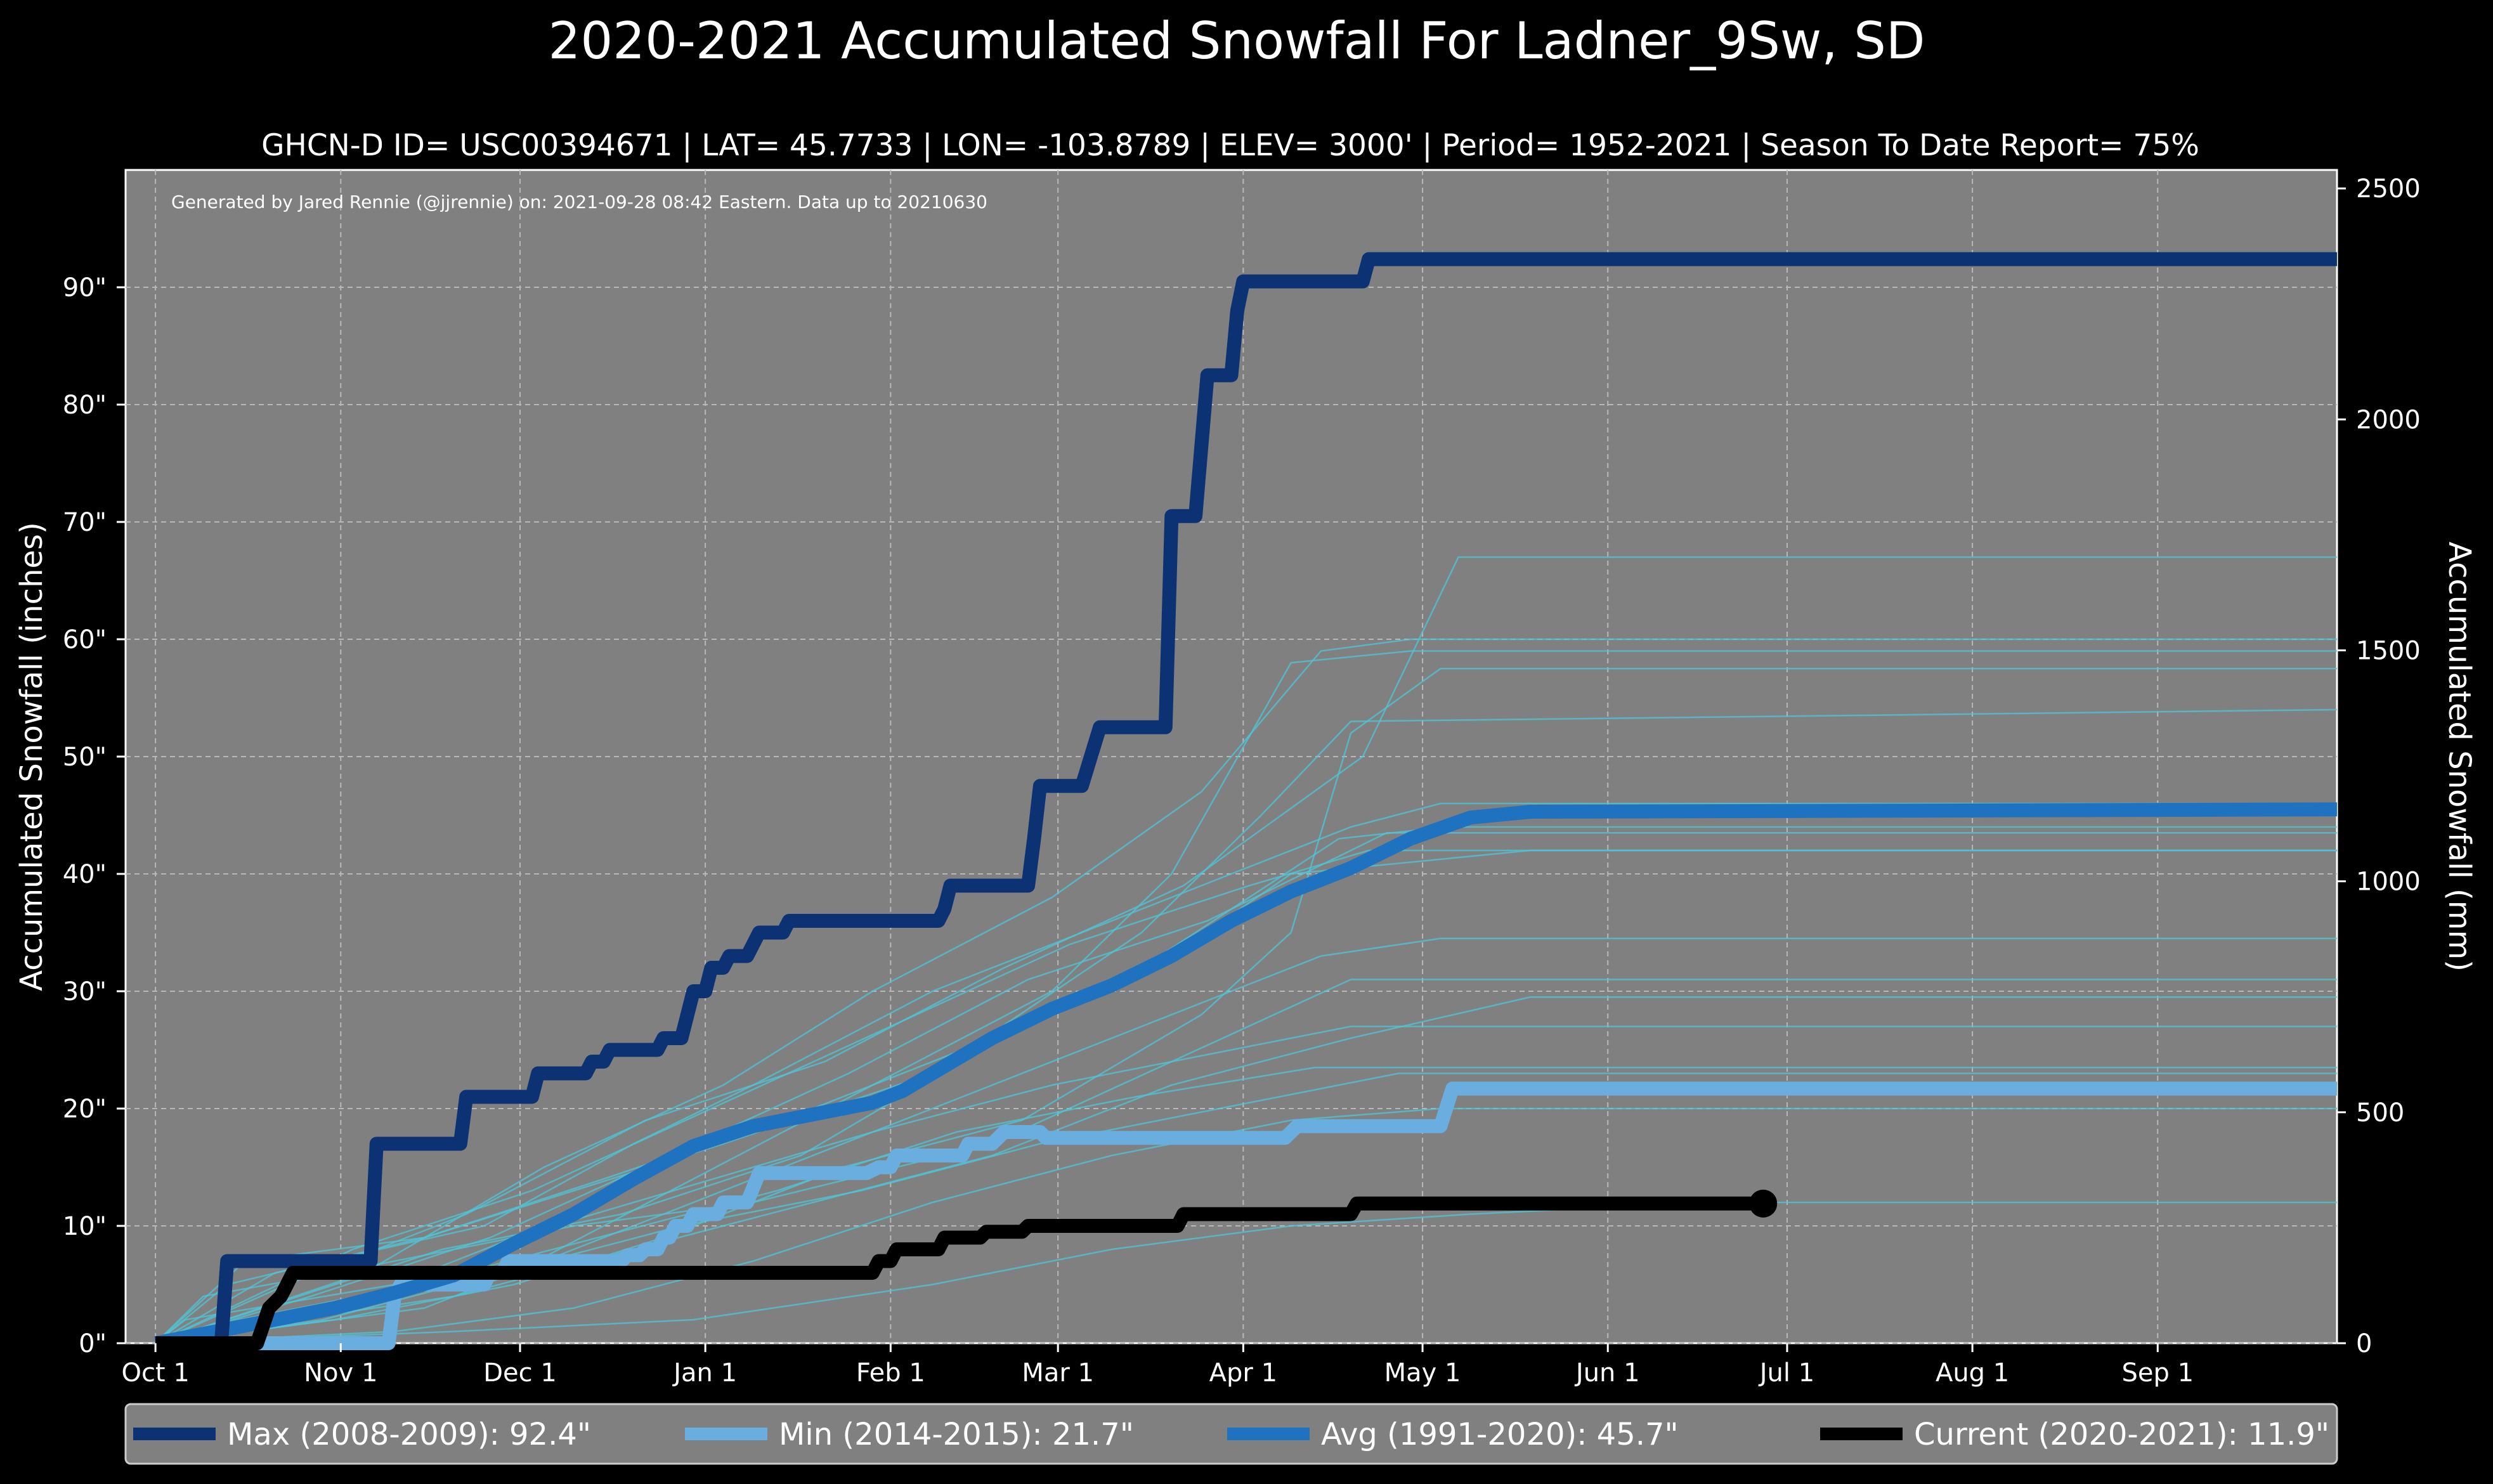 The image size is (2493, 1484). I want to click on max-legend-label: Max (2008-2009): 92.4", so click(409, 1434).